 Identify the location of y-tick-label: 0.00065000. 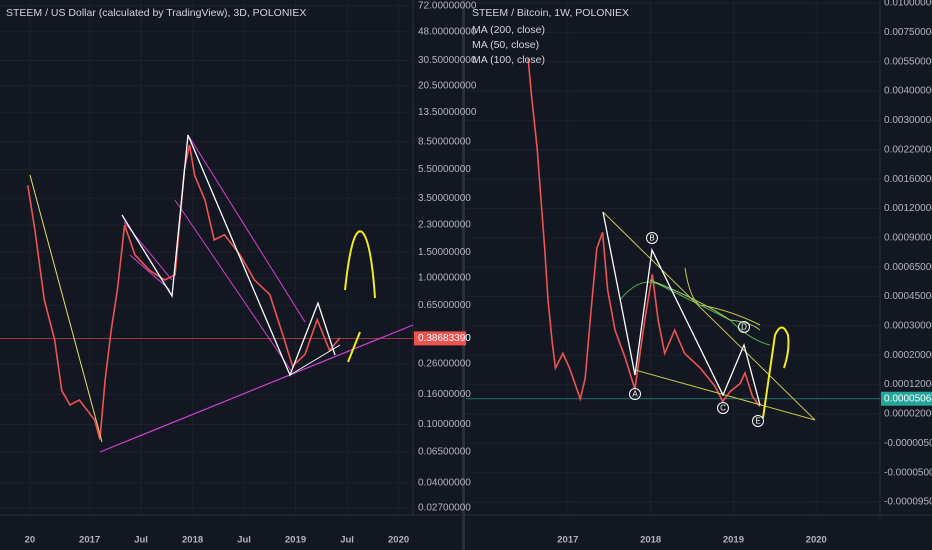
(908, 267).